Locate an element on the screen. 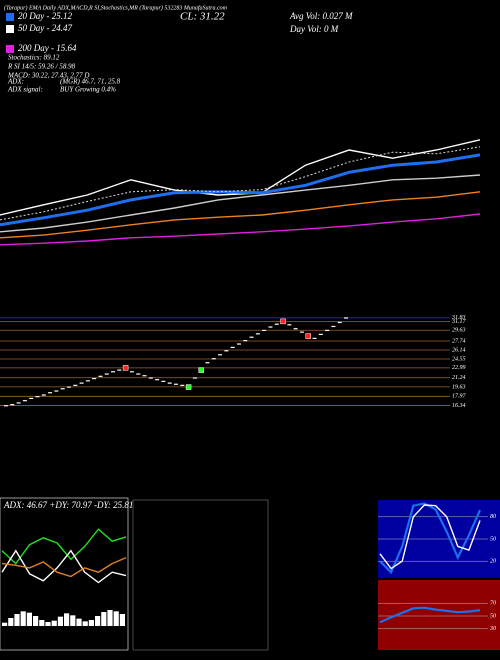  x-tick-label: 09 Sep is located at coordinates (63, 423).